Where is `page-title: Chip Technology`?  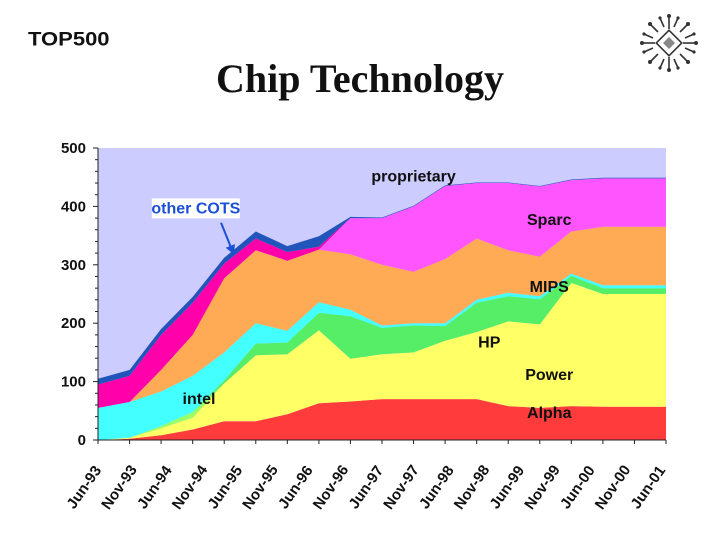 page-title: Chip Technology is located at coordinates (360, 78).